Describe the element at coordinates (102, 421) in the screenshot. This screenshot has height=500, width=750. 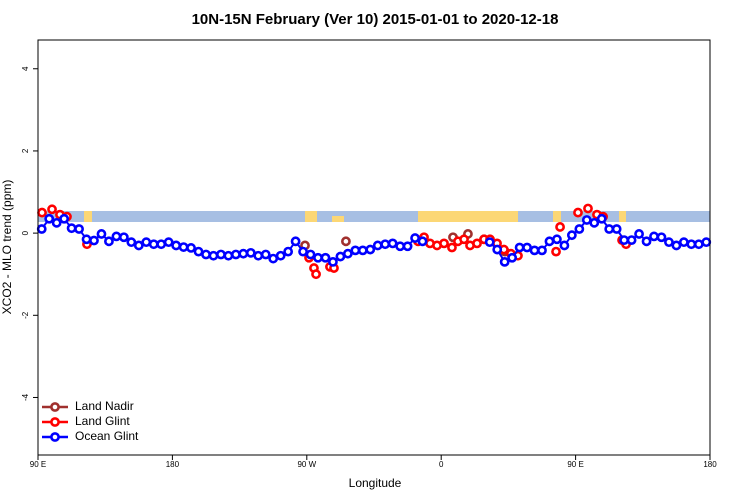
I see `legend-label: Land Glint` at that location.